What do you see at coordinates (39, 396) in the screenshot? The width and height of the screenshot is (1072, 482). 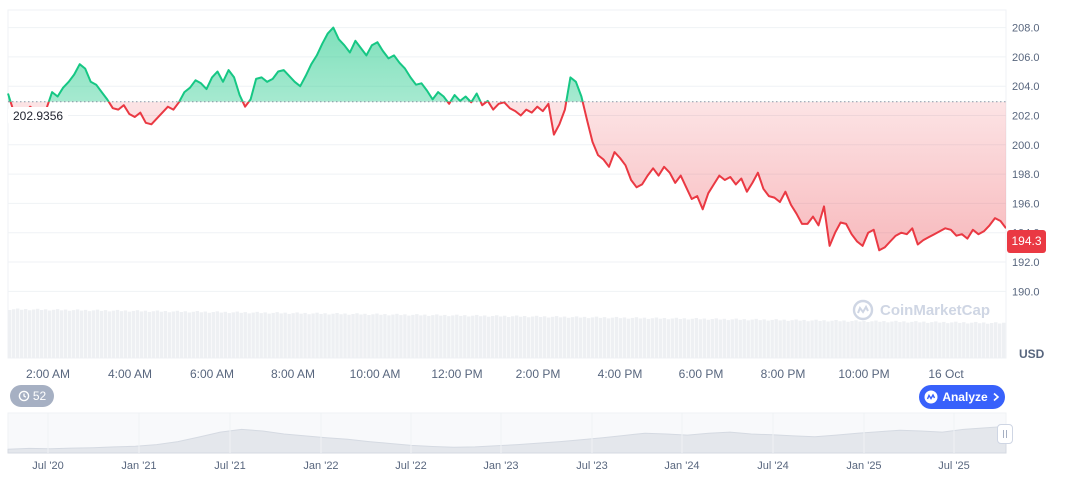 I see `history-count: 52` at bounding box center [39, 396].